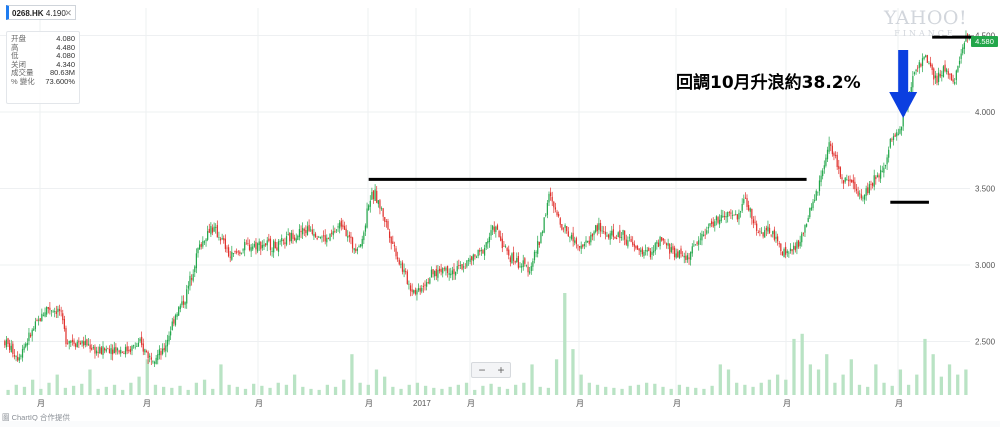 This screenshot has height=427, width=1000. Describe the element at coordinates (482, 370) in the screenshot. I see `zoom-out-button: −` at that location.